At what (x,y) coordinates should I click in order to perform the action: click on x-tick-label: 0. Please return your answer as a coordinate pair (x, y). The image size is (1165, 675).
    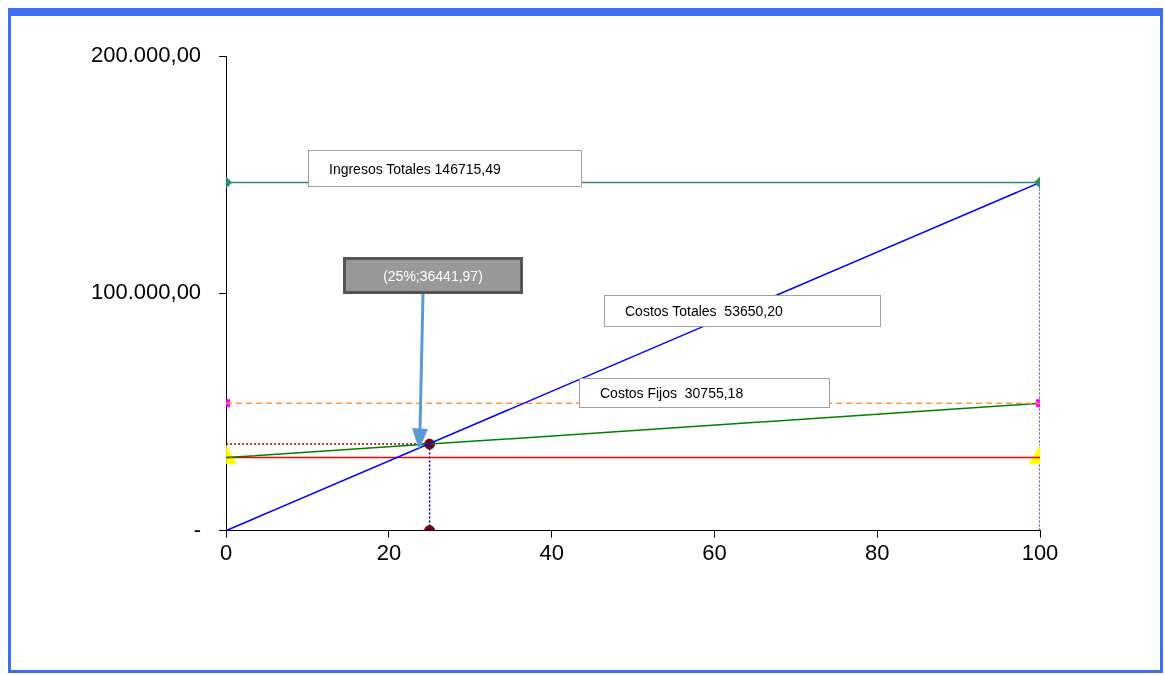
    Looking at the image, I should click on (226, 552).